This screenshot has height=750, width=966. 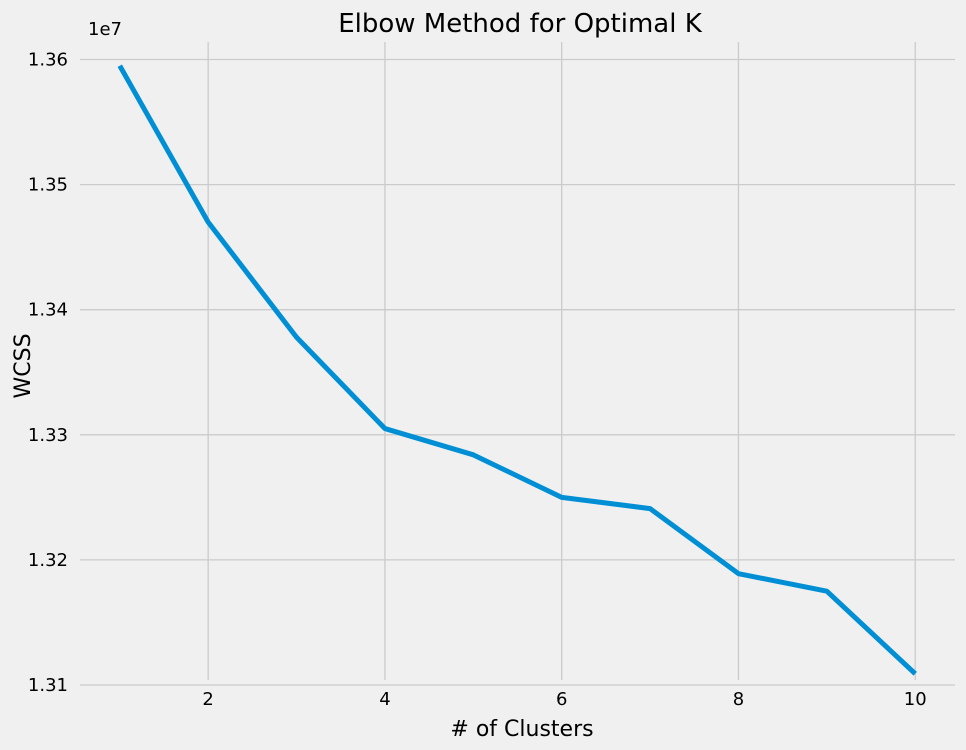 I want to click on x-tick-label: 6, so click(x=561, y=699).